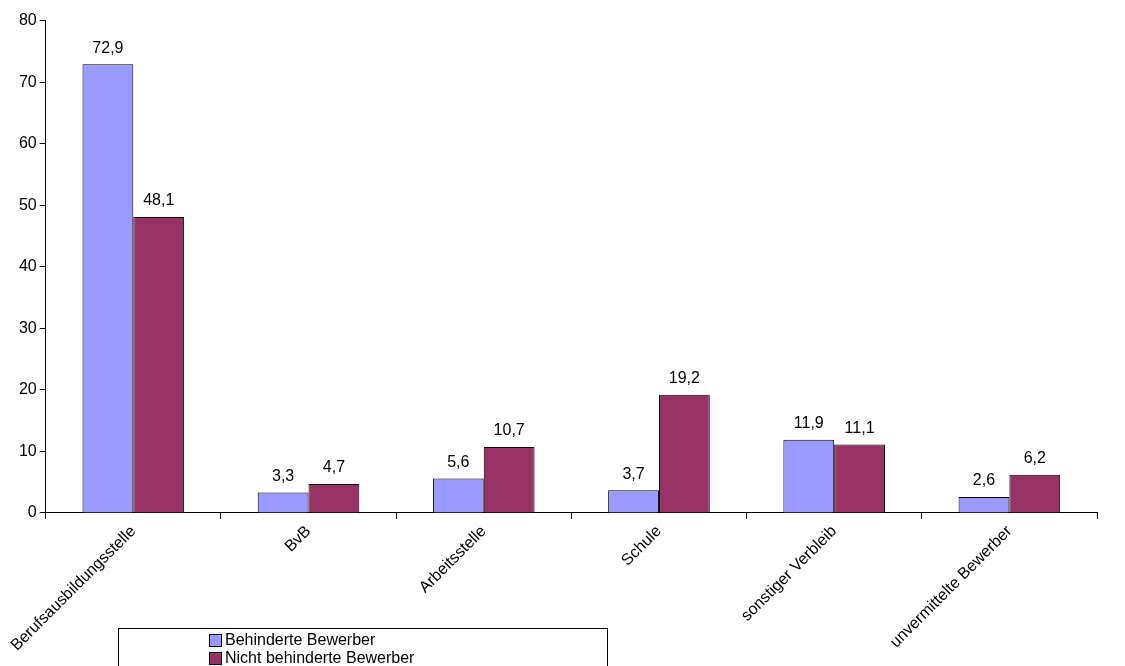 The image size is (1125, 666). What do you see at coordinates (808, 423) in the screenshot?
I see `data-label: 11,9` at bounding box center [808, 423].